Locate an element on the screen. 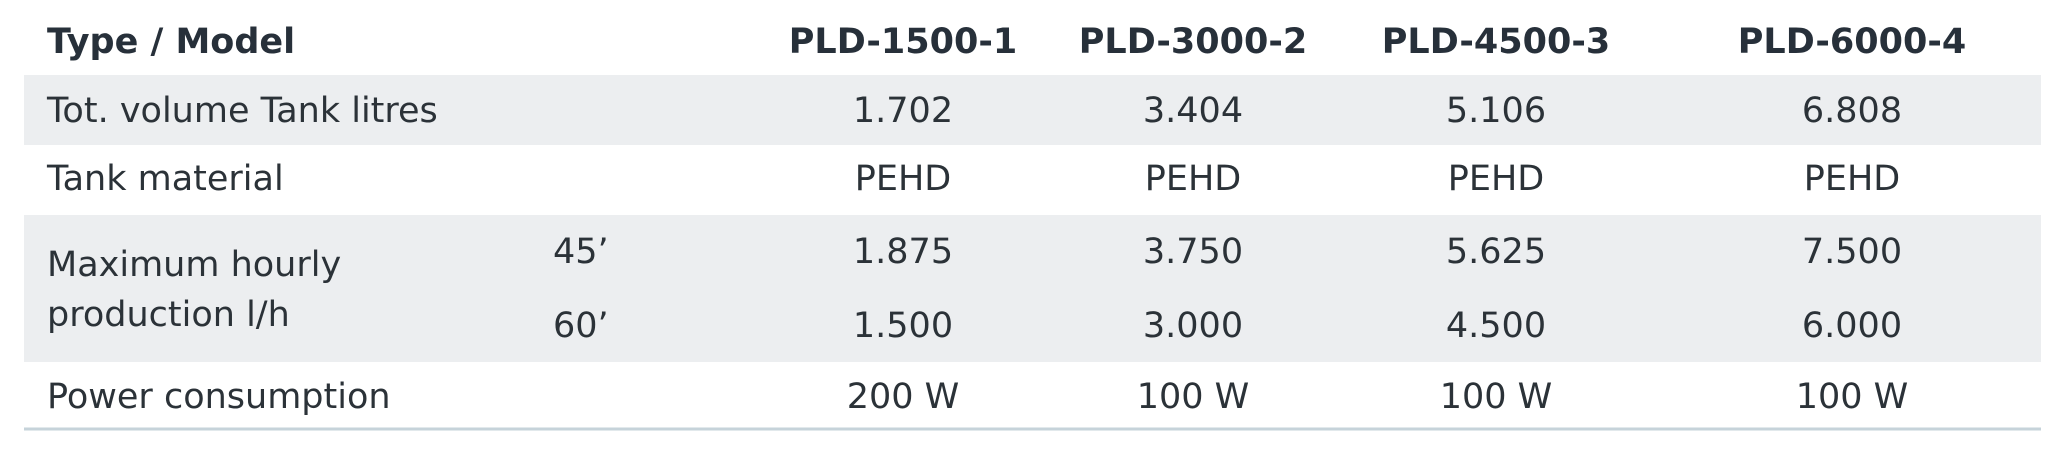  row-label: production l/h is located at coordinates (168, 315).